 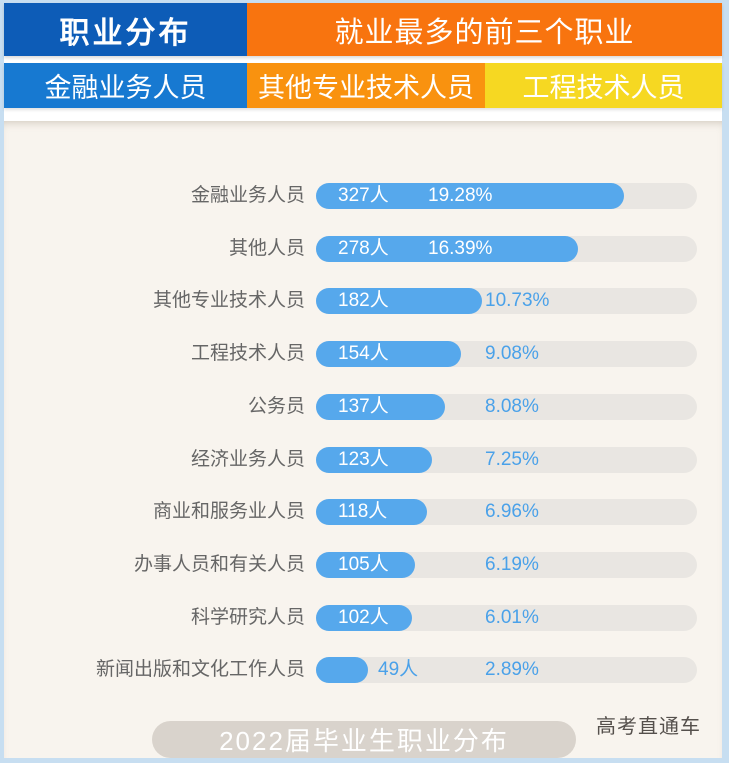 I want to click on people-count-value: 327人, so click(x=363, y=195).